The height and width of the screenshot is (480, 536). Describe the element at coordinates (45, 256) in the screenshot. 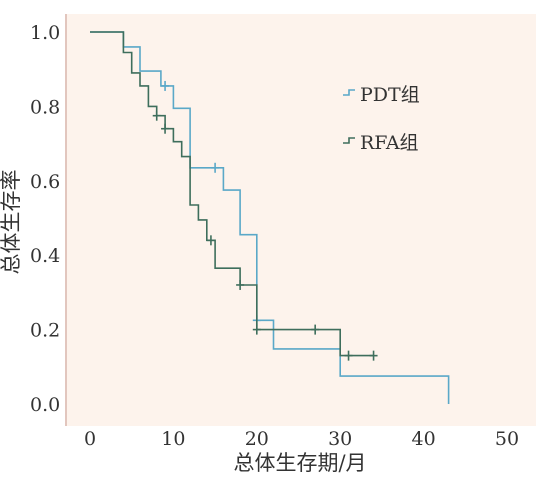

I see `y-tick-label: 0.4` at that location.